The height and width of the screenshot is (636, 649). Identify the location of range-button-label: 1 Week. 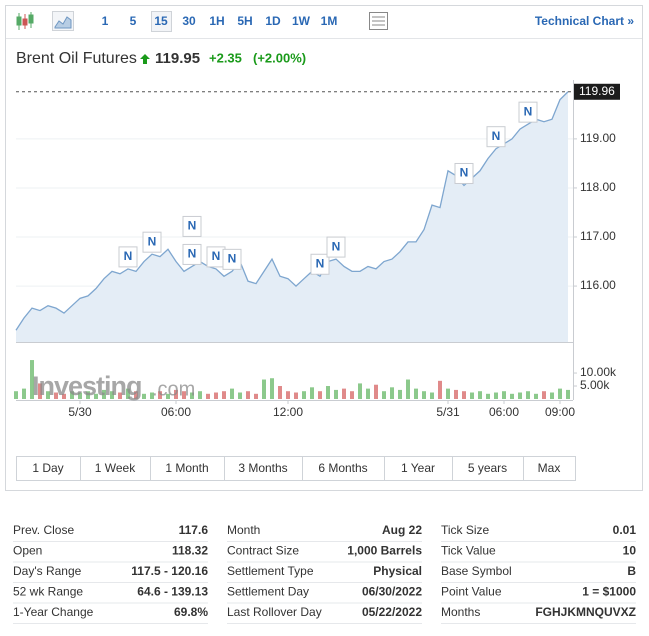
(115, 468).